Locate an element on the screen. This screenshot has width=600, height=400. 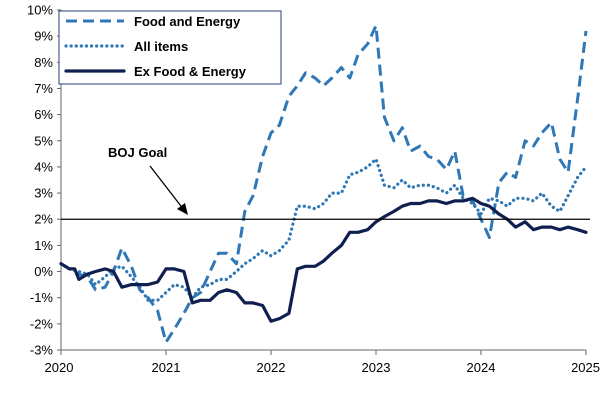
y-tick-label: 5% is located at coordinates (43, 140).